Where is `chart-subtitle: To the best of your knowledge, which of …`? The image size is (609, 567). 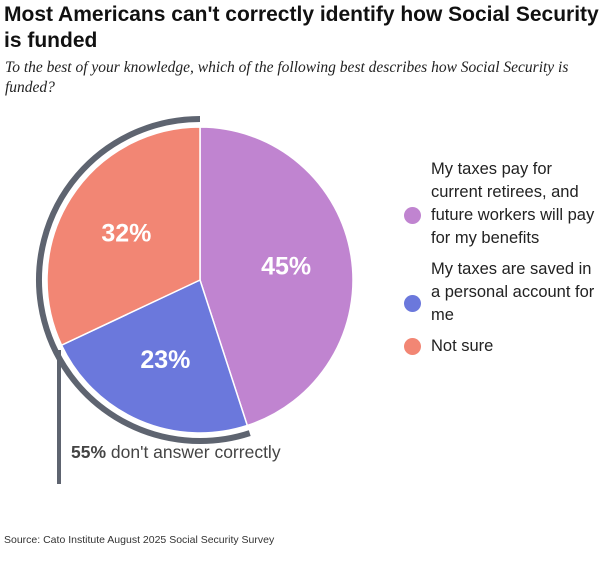
chart-subtitle: To the best of your knowledge, which of … is located at coordinates (287, 77).